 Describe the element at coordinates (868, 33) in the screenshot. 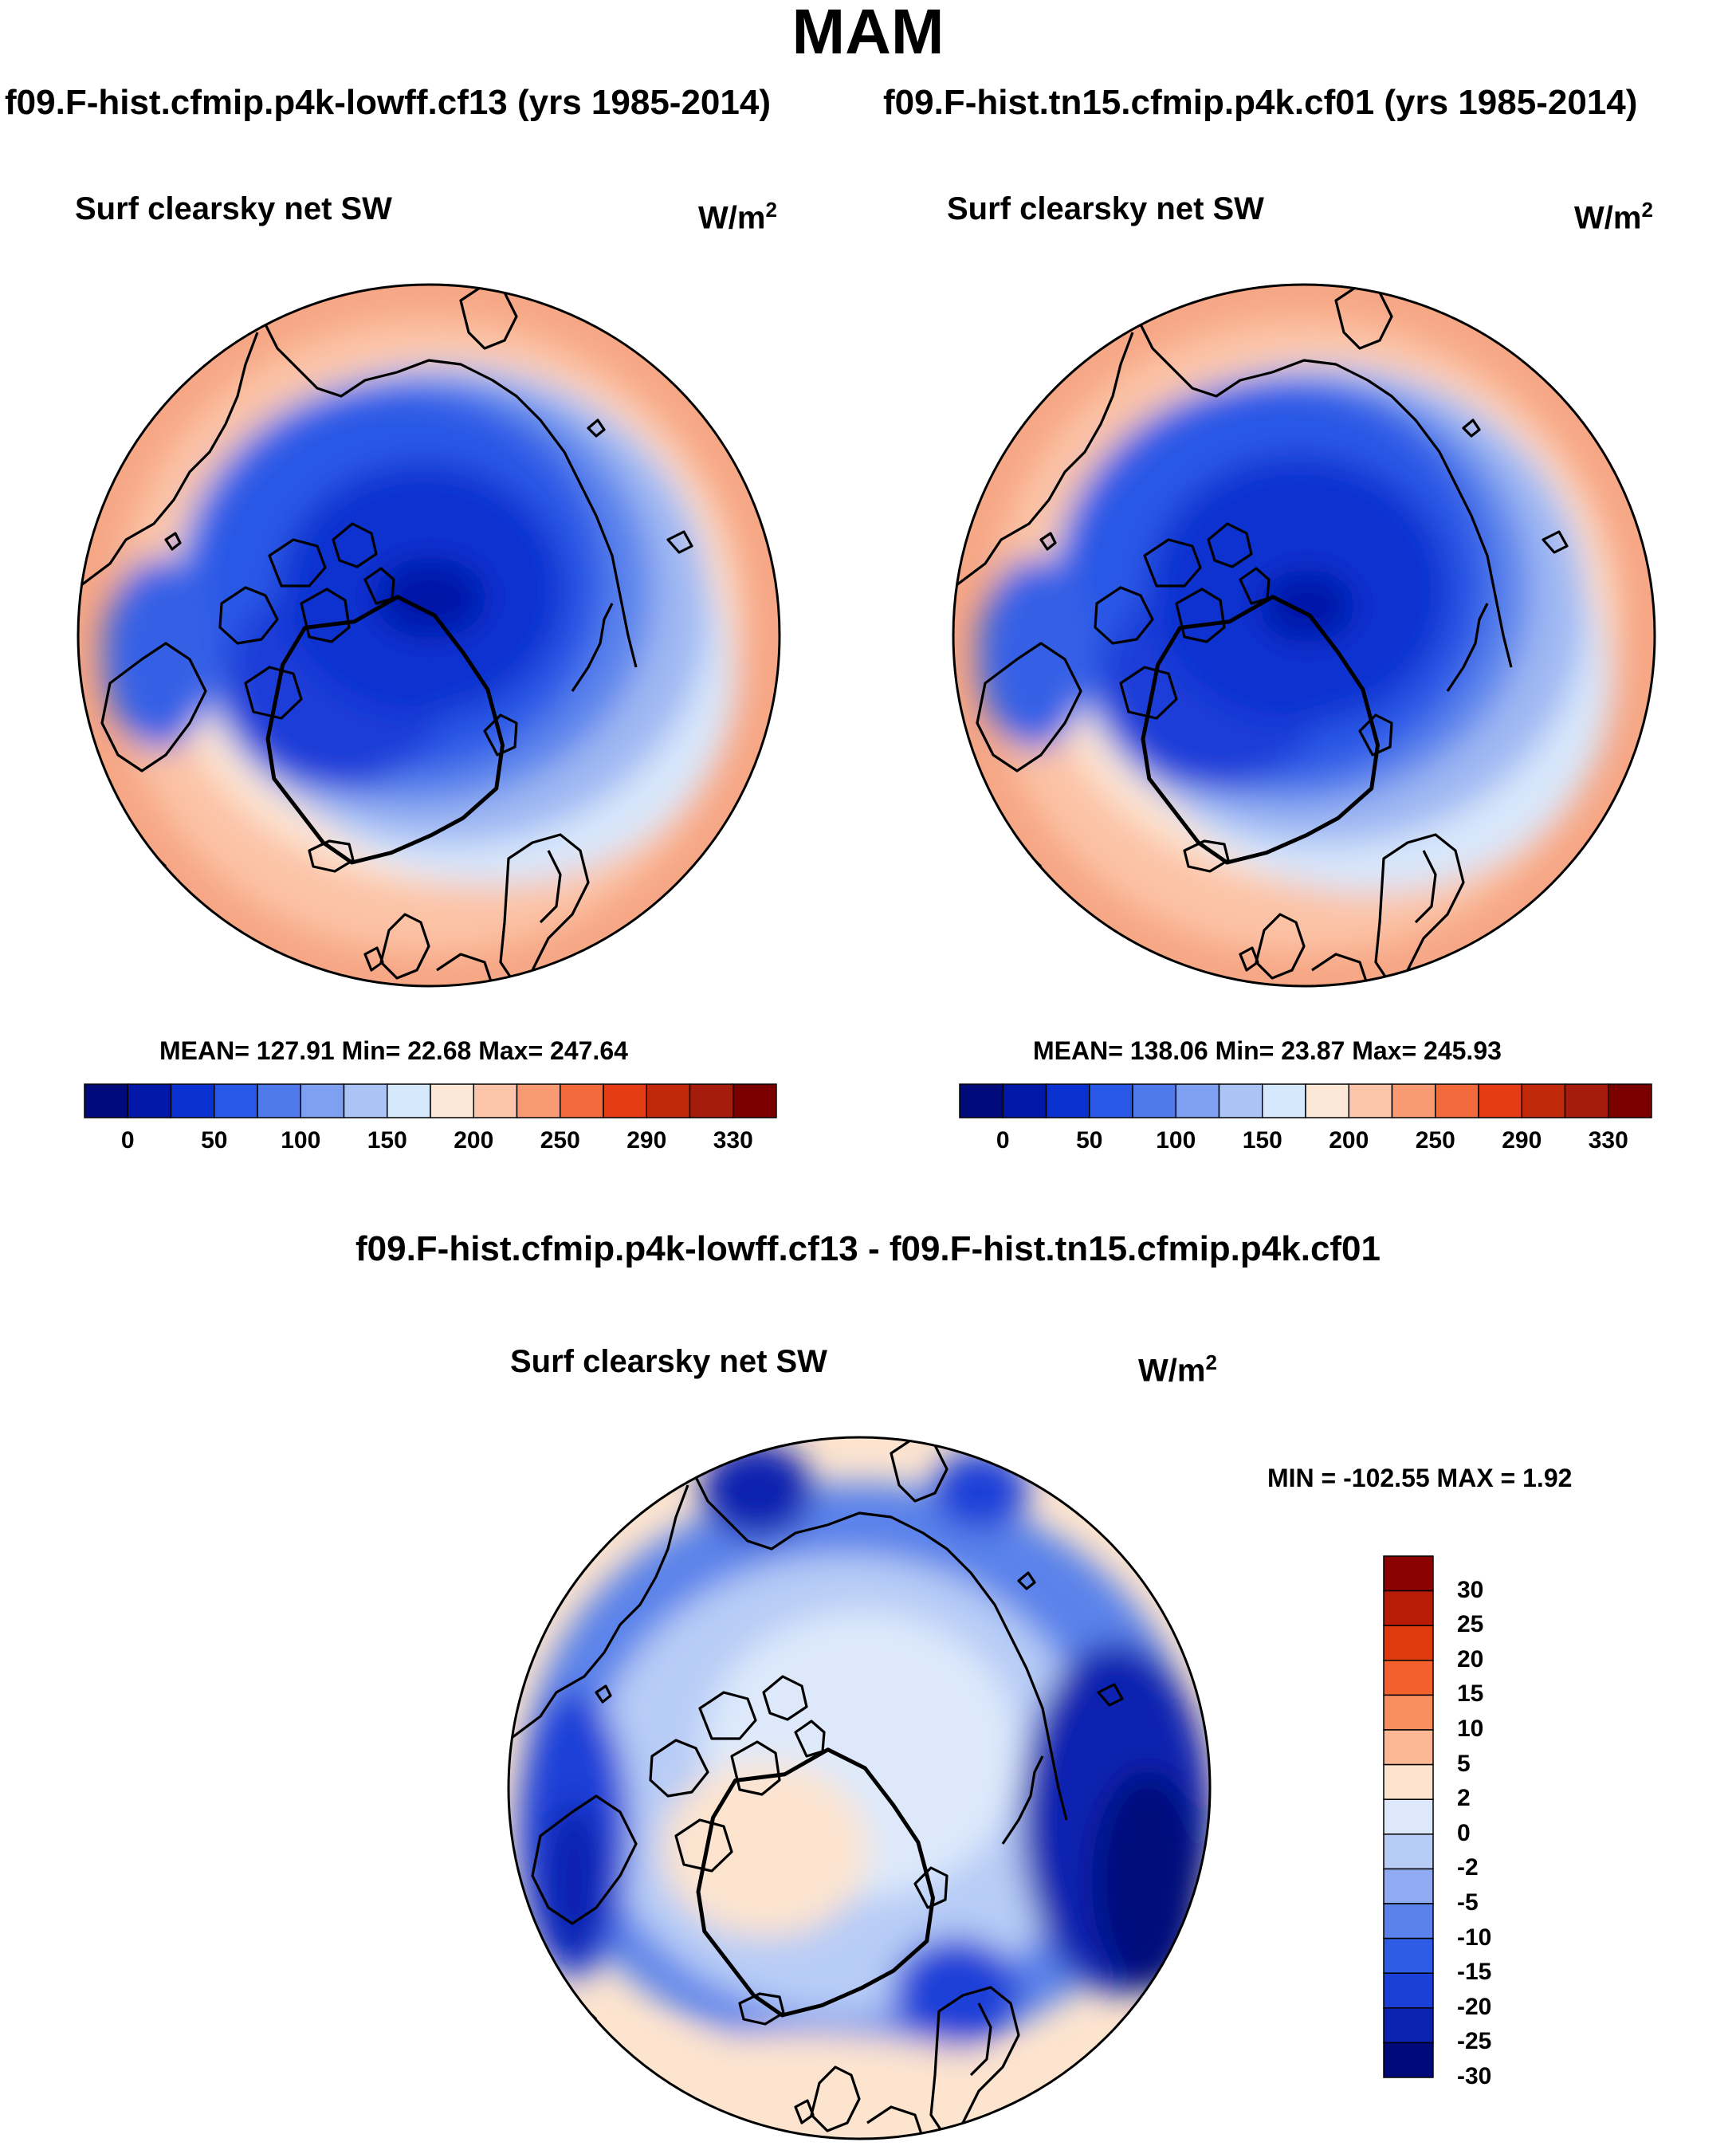

I see `main-title: MAM` at that location.